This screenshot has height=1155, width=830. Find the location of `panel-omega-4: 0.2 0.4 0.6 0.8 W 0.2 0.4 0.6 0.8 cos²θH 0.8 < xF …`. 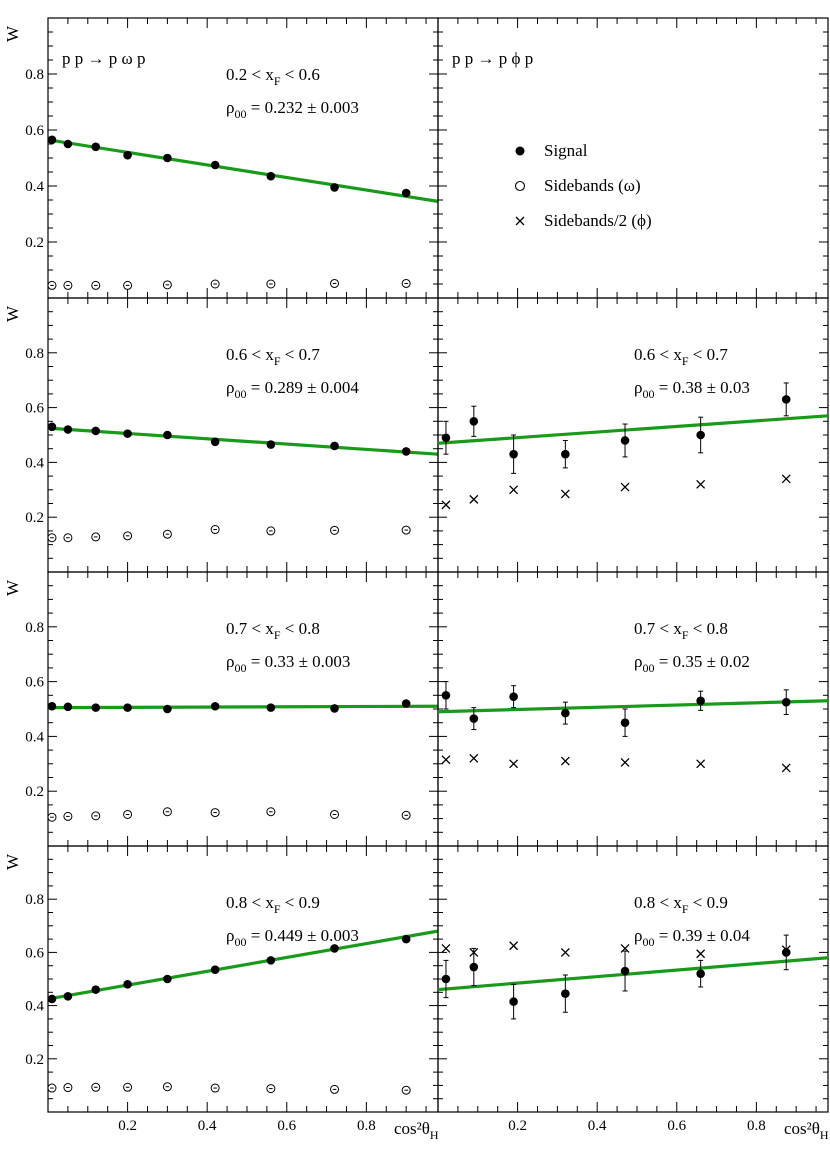

panel-omega-4: 0.2 0.4 0.6 0.8 W 0.2 0.4 0.6 0.8 cos²θH 0.8 < xF … is located at coordinates (221, 993).